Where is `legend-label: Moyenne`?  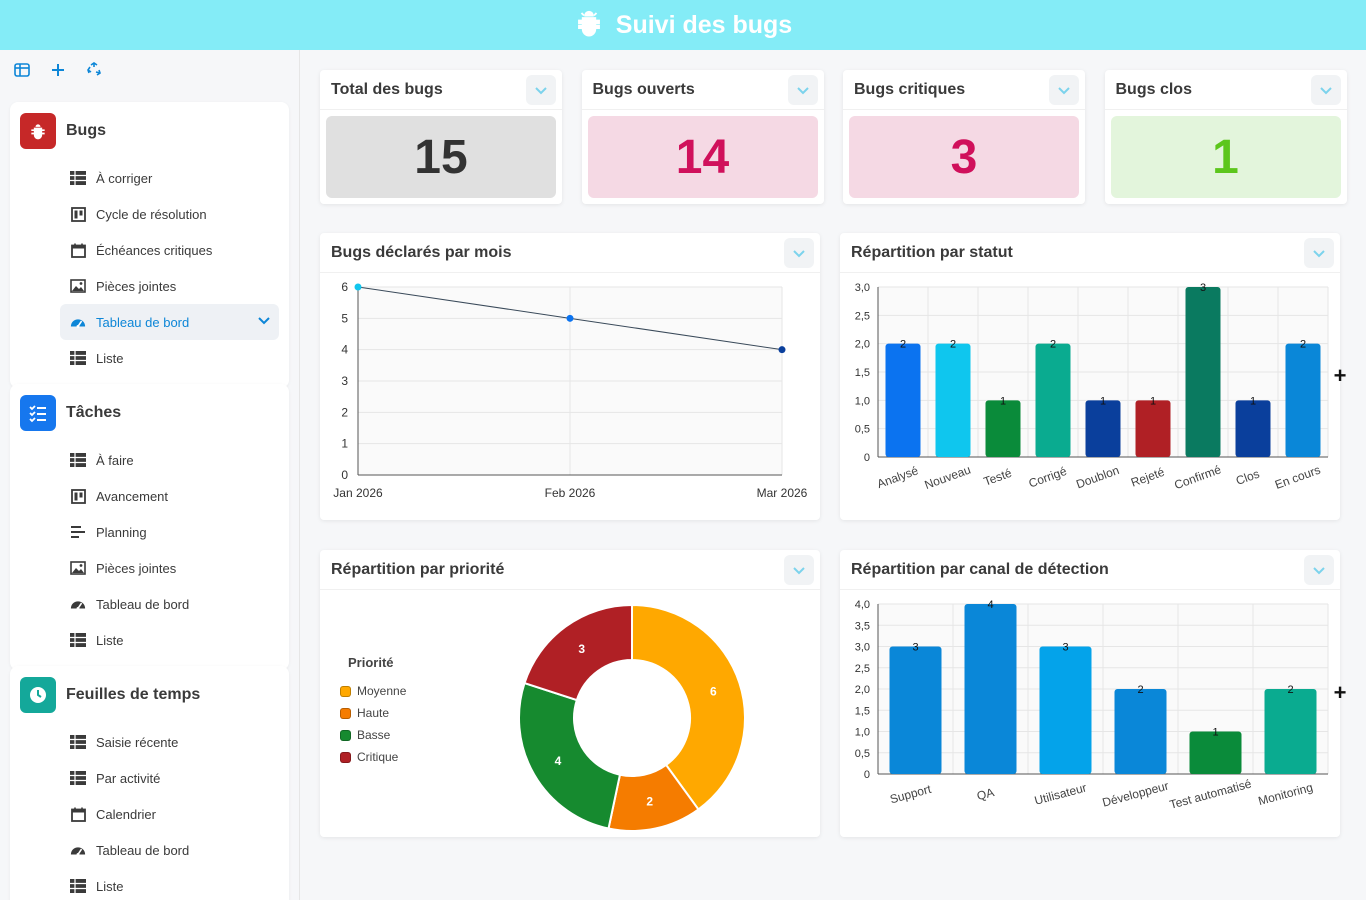 legend-label: Moyenne is located at coordinates (382, 691).